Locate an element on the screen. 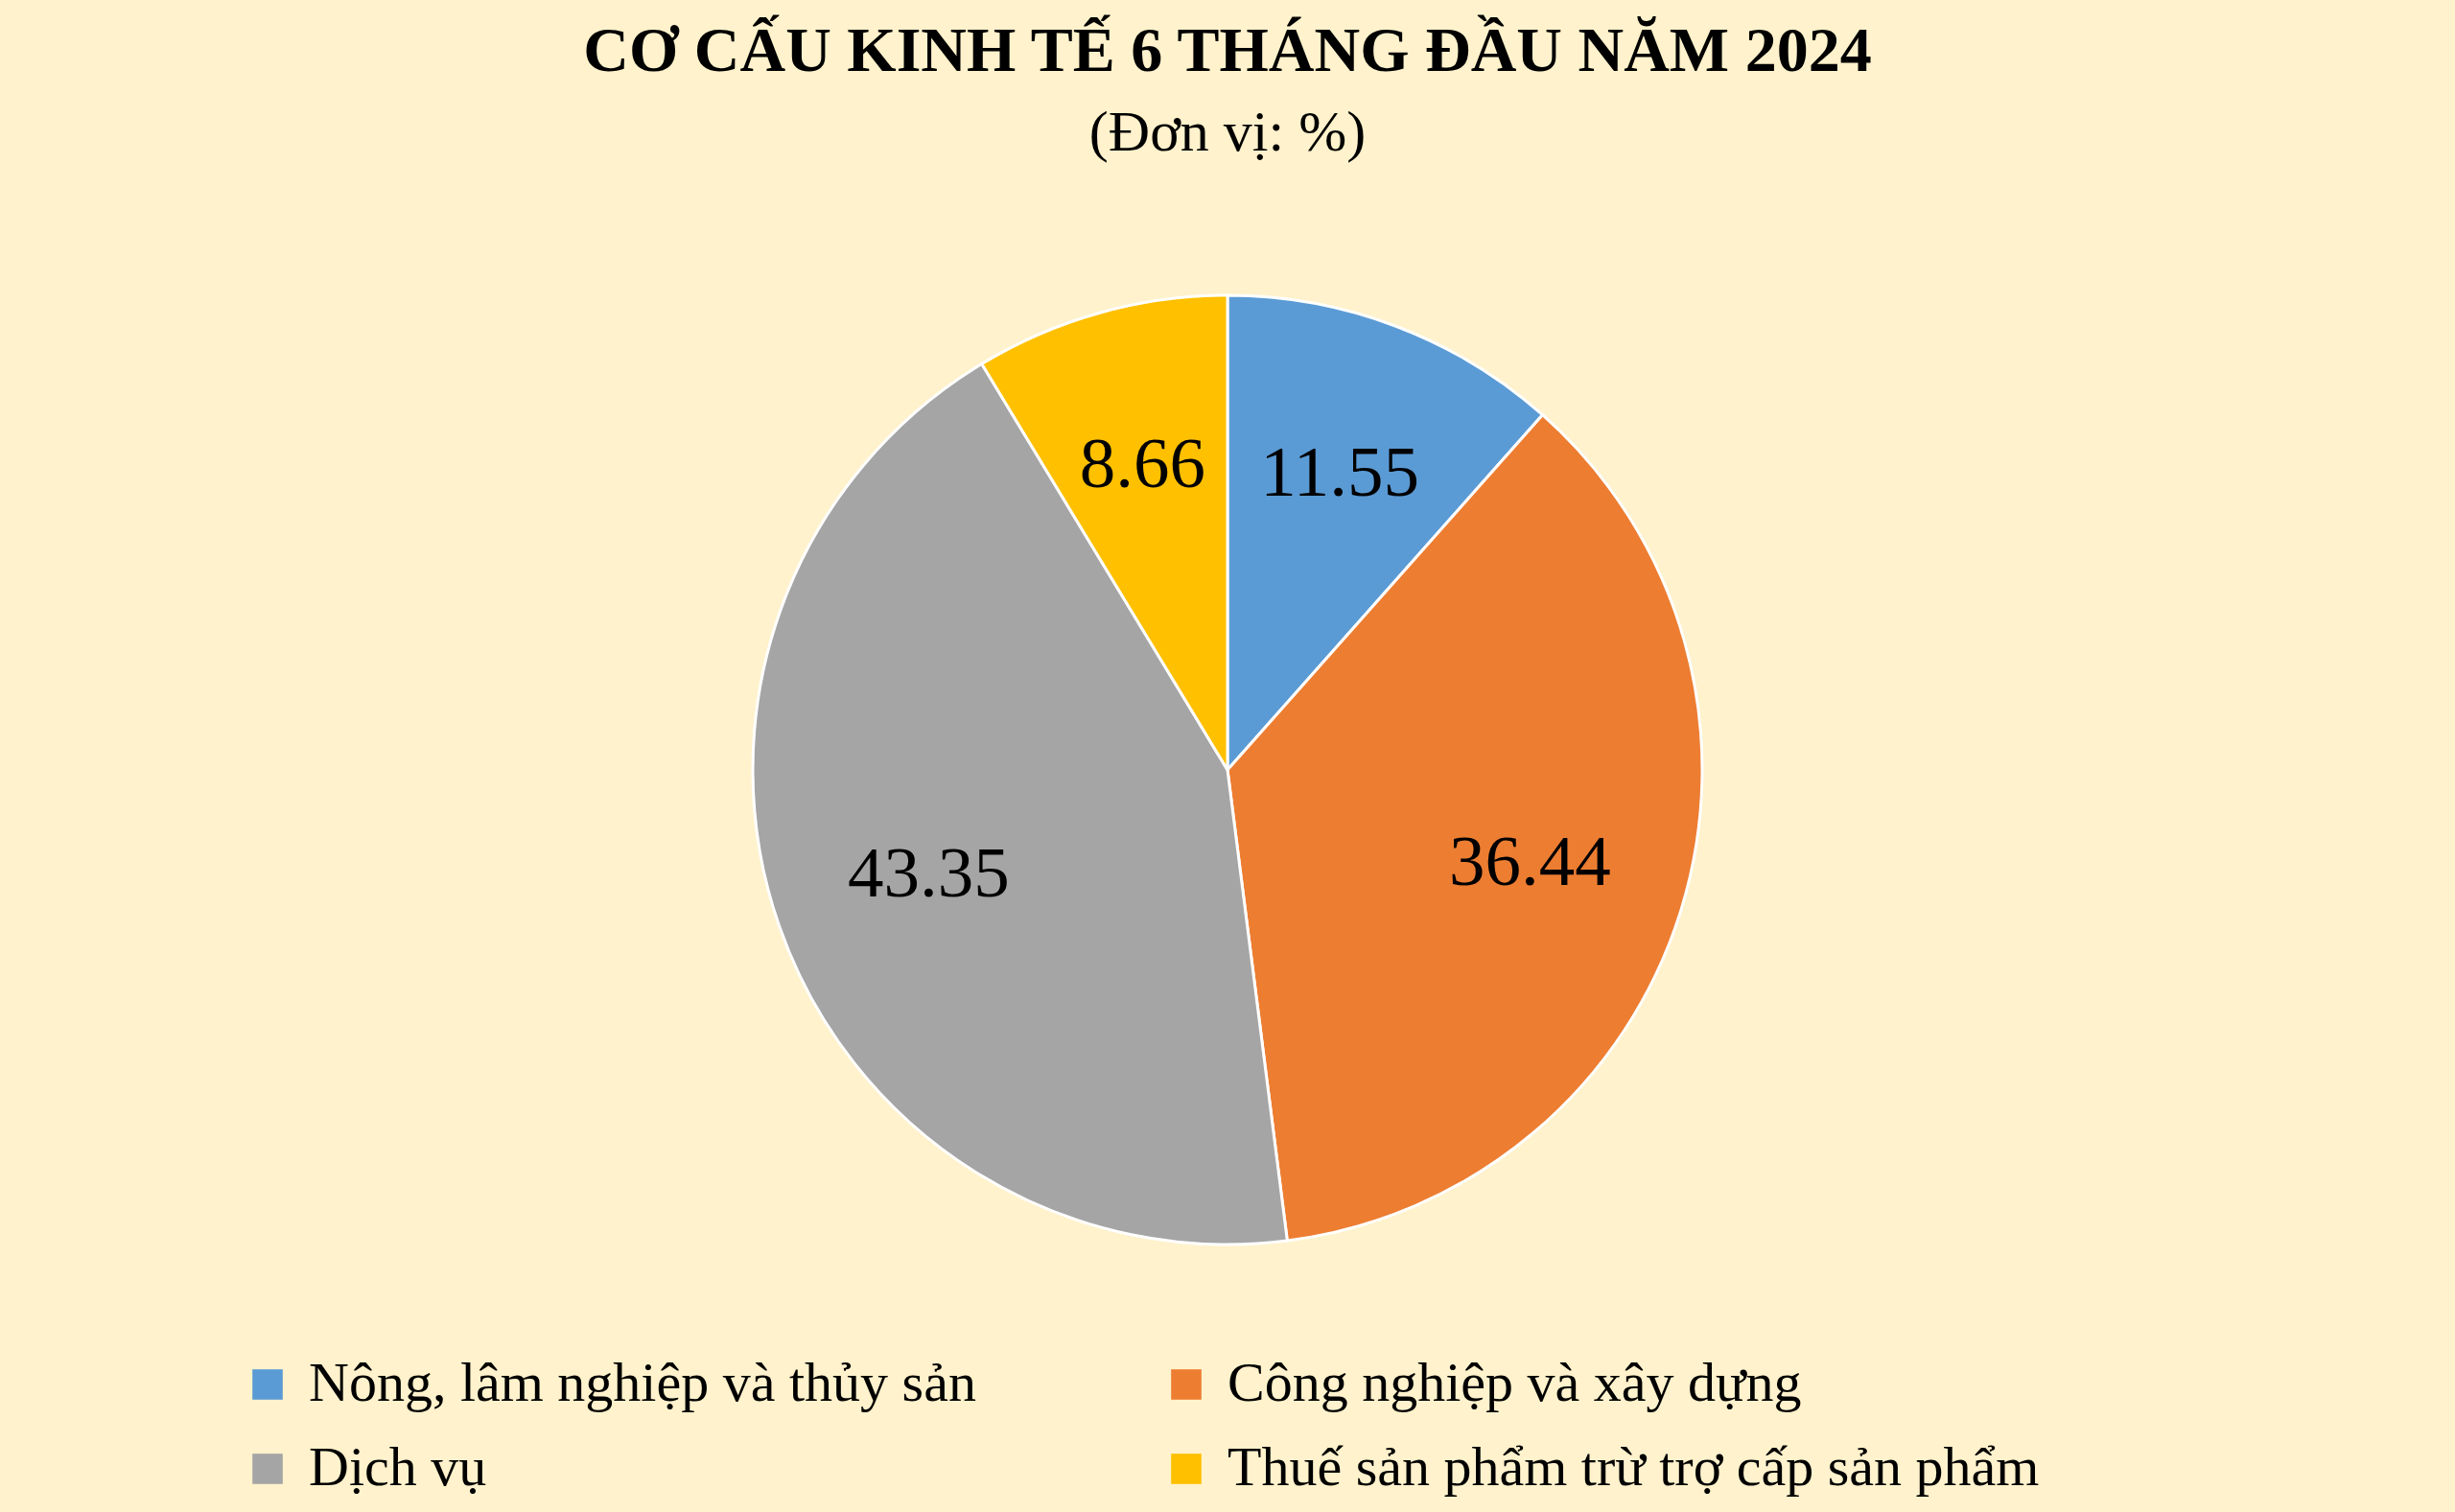  legend-label: Thuế sản phẩm trừ trợ cấp sản phẩm is located at coordinates (1634, 1466).